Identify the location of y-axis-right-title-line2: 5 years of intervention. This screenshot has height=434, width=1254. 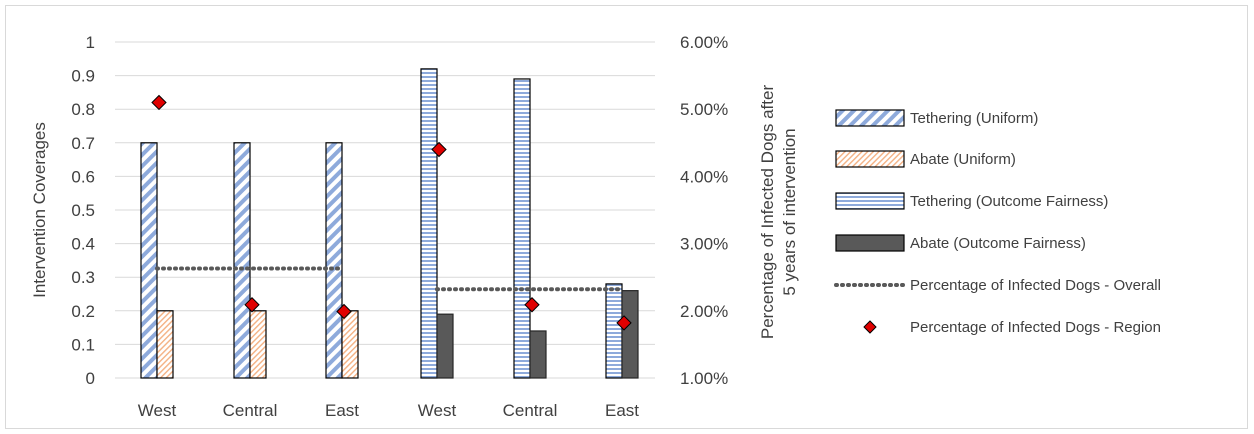
(789, 211).